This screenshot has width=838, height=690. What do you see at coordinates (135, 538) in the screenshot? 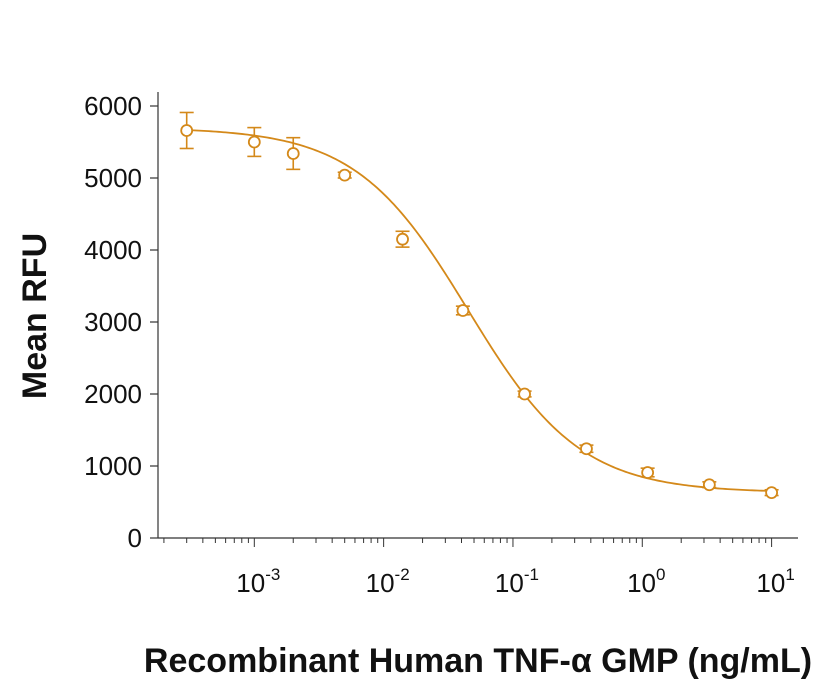
I see `y-tick-label: 0` at bounding box center [135, 538].